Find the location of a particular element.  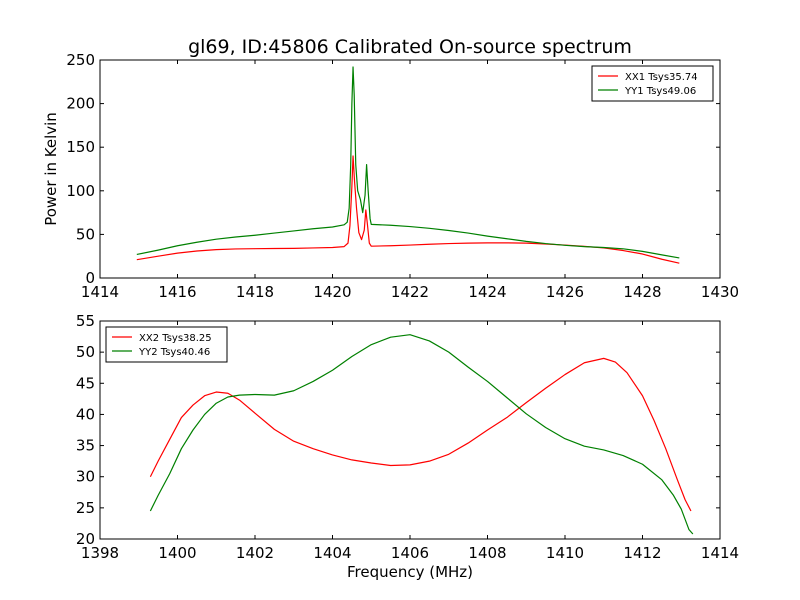

top-x-tick-label: 1422 is located at coordinates (410, 292).